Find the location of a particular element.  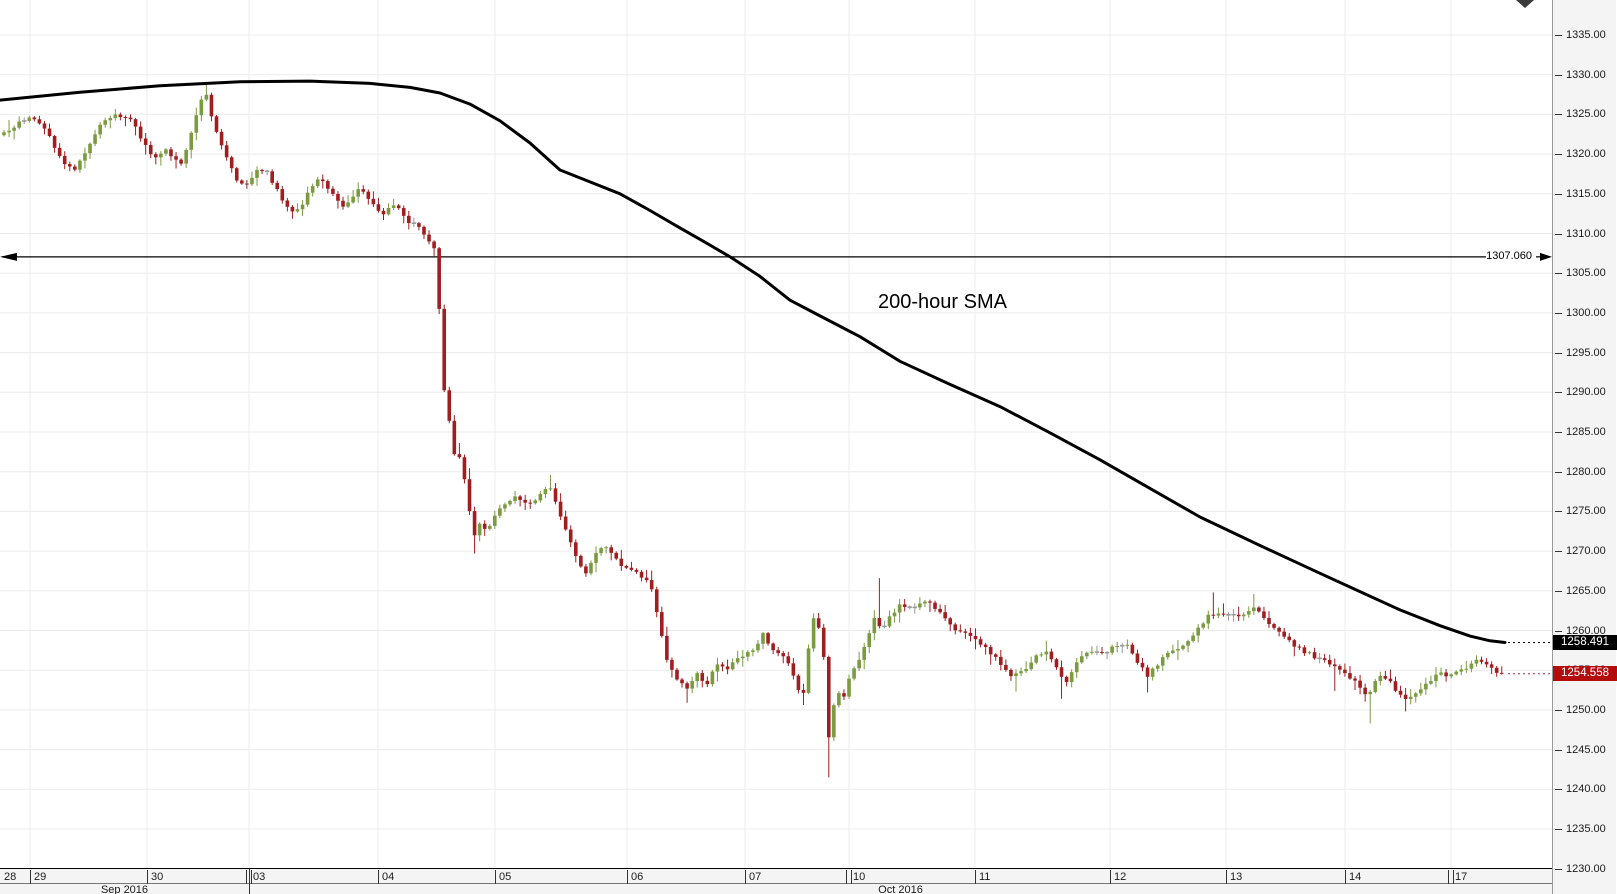

price-tick-label: 1330.00 is located at coordinates (1586, 74).